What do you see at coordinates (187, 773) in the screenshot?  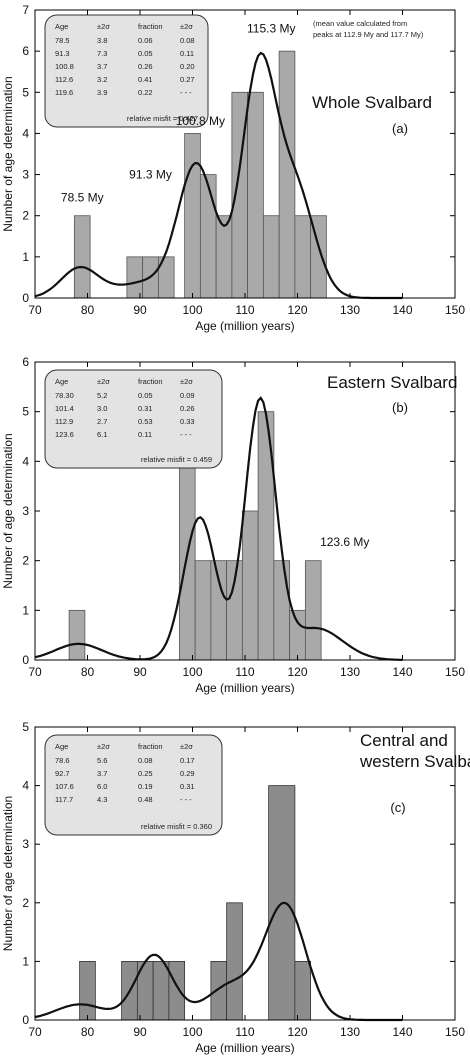 I see `table-cell: 0.29` at bounding box center [187, 773].